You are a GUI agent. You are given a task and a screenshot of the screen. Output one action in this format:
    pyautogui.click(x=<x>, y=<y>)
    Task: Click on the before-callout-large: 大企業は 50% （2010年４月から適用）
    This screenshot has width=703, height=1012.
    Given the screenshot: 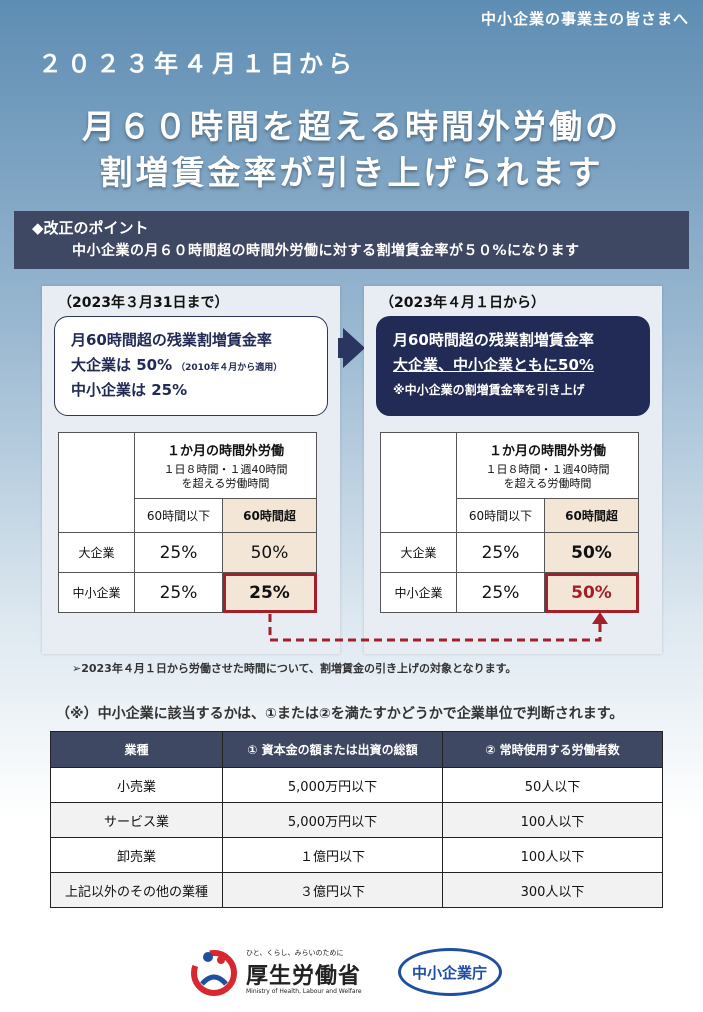 What is the action you would take?
    pyautogui.click(x=191, y=364)
    